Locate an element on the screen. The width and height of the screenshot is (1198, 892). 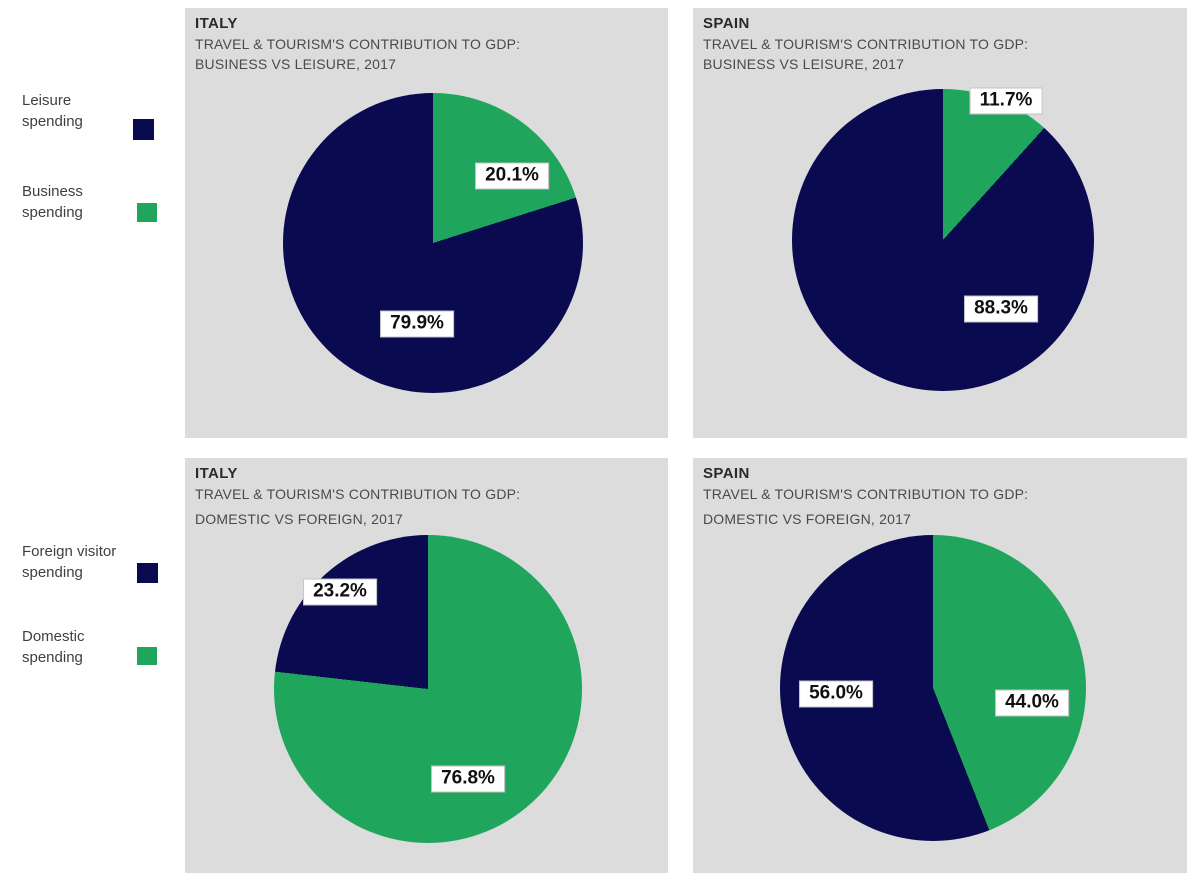
pie-chart-italy-business-leisure is located at coordinates (433, 243).